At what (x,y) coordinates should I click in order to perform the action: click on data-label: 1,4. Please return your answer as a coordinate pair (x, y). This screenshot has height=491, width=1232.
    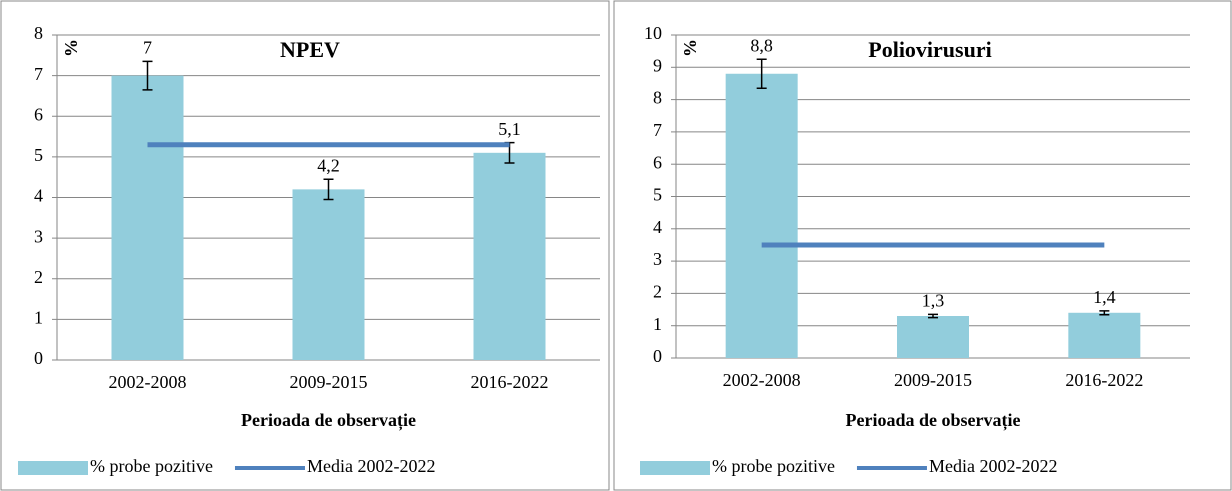
    Looking at the image, I should click on (1104, 297).